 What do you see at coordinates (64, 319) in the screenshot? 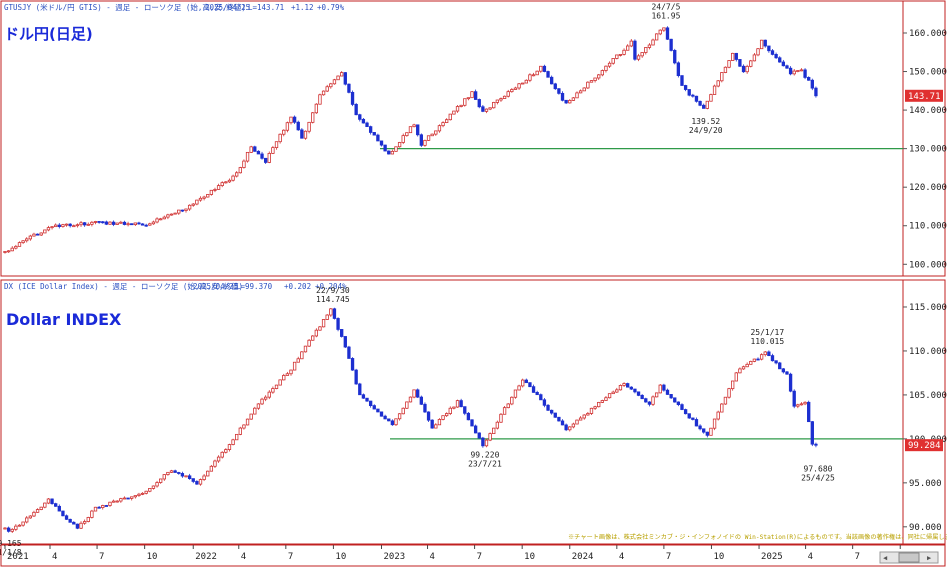
I see `chart-title: Dollar INDEX` at bounding box center [64, 319].